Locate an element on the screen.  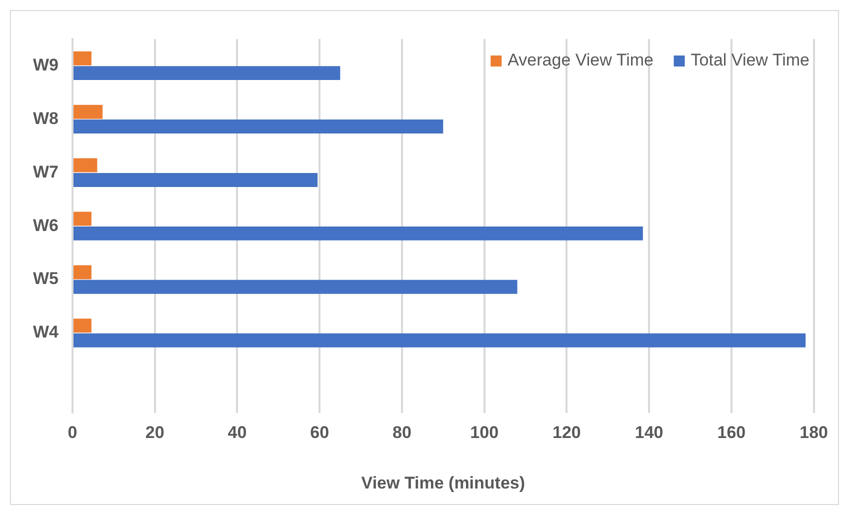
x-tick-label: 0 is located at coordinates (73, 432).